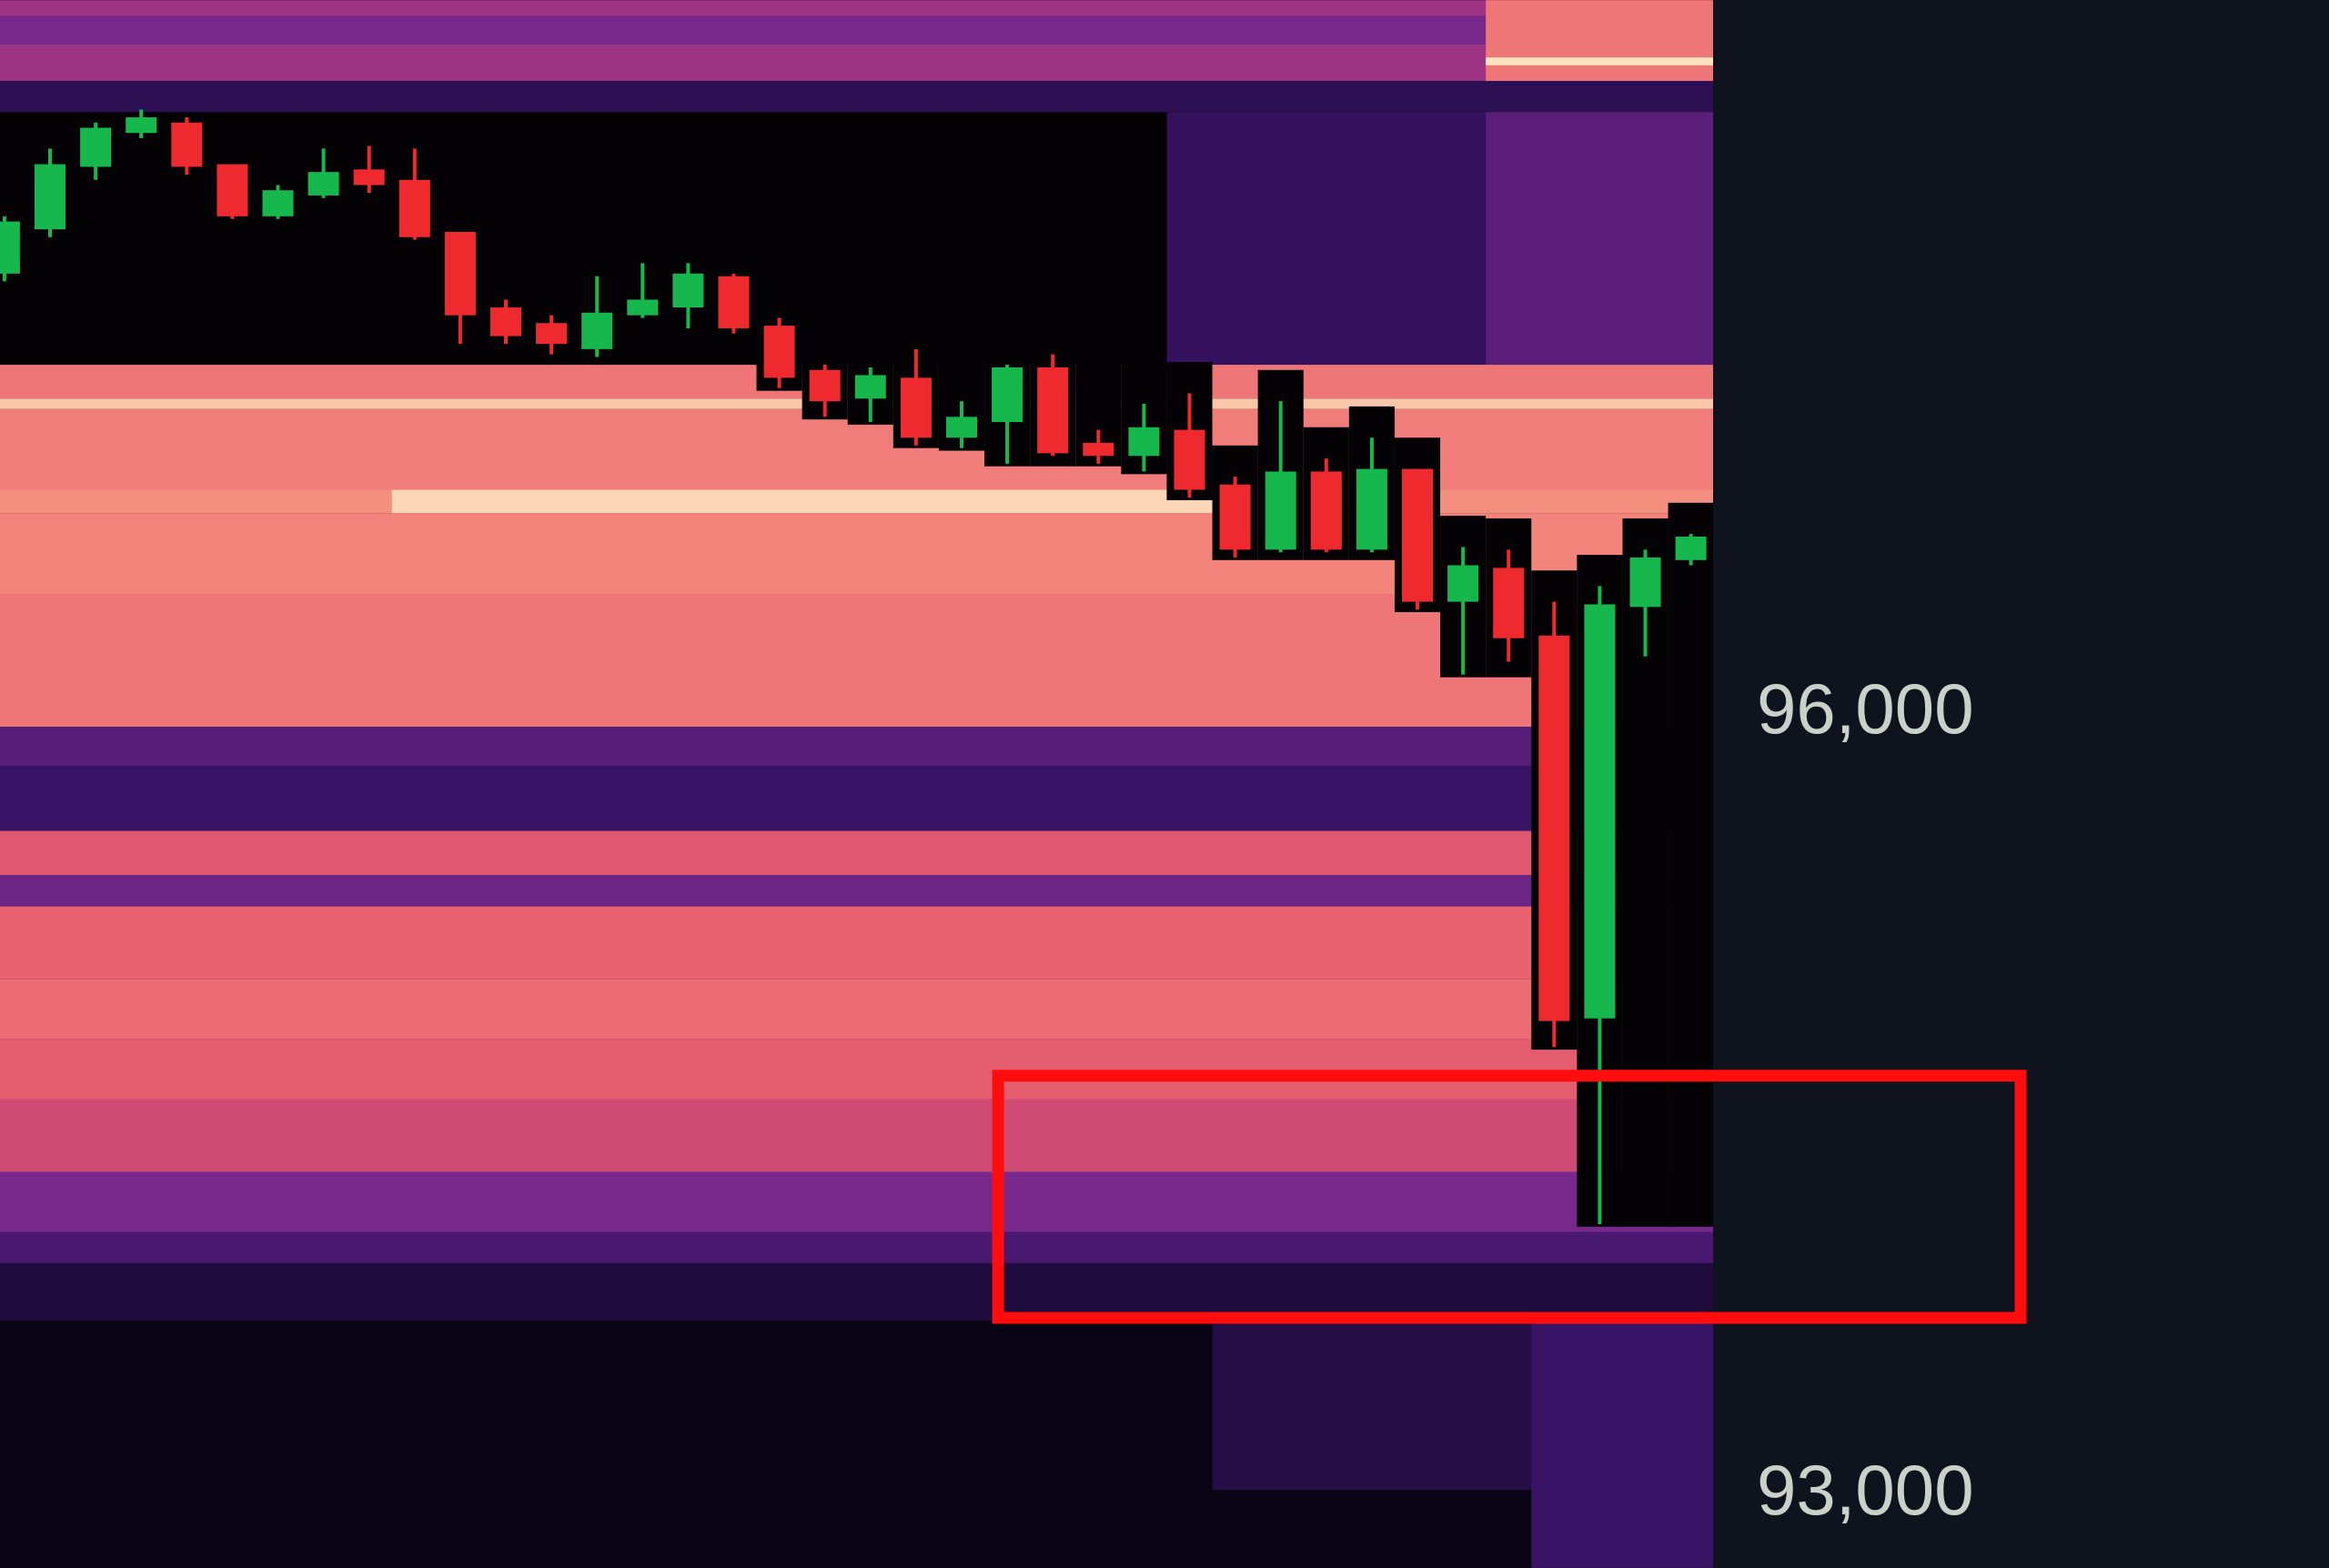 Image resolution: width=2329 pixels, height=1568 pixels. Describe the element at coordinates (1865, 1099) in the screenshot. I see `price-axis: 96,000 93,000` at that location.